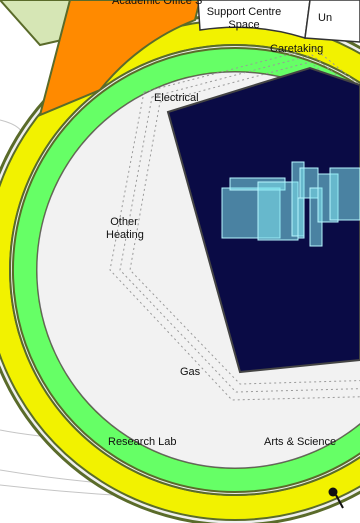 This screenshot has height=523, width=360. What do you see at coordinates (157, 3) in the screenshot?
I see `label-academic-office: Academic Office S` at bounding box center [157, 3].